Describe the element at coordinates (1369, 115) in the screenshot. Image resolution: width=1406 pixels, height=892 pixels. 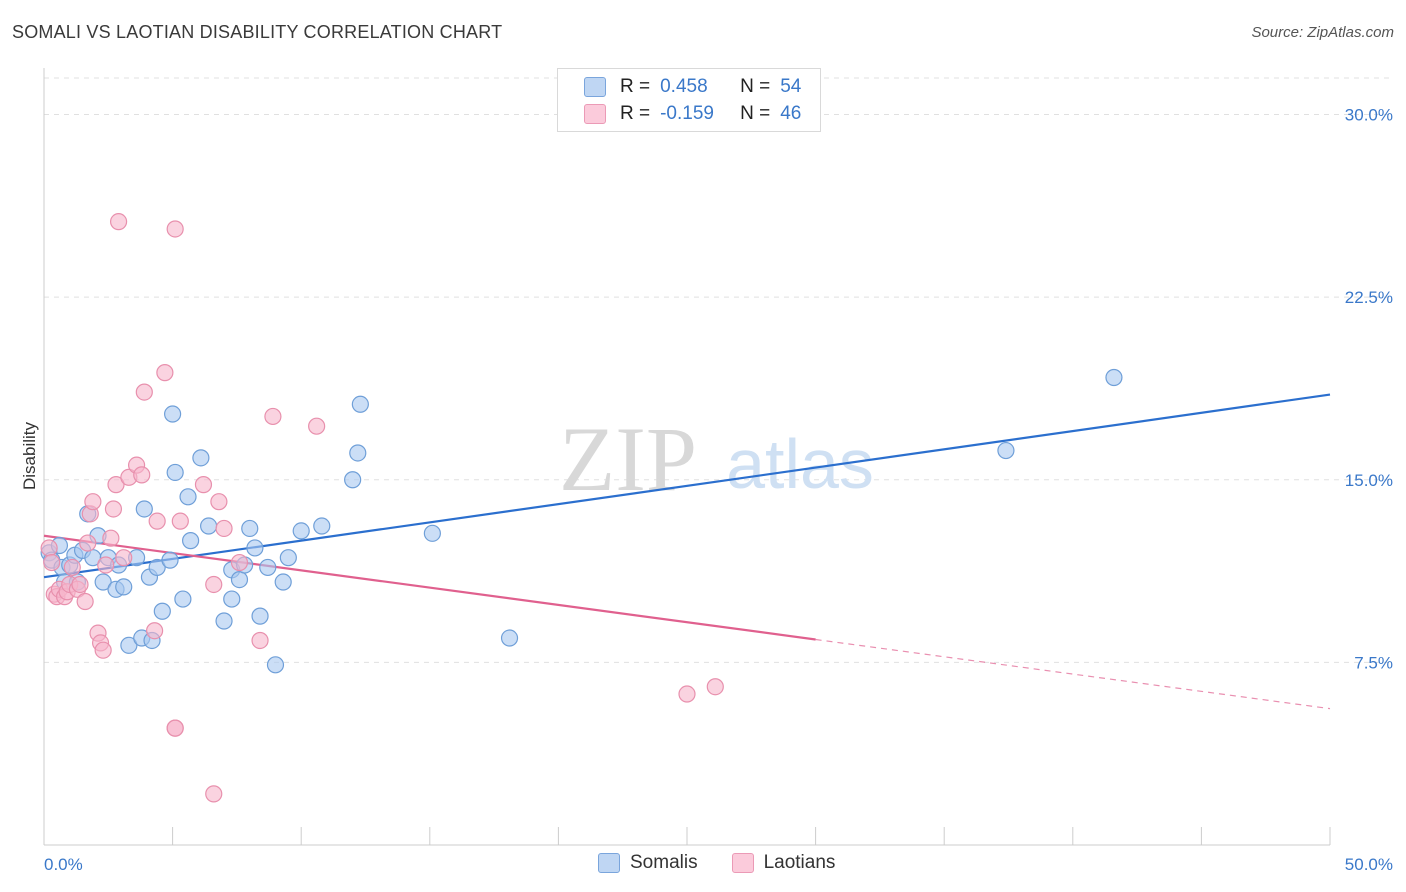
I see `y-tick-label: 30.0%` at that location.